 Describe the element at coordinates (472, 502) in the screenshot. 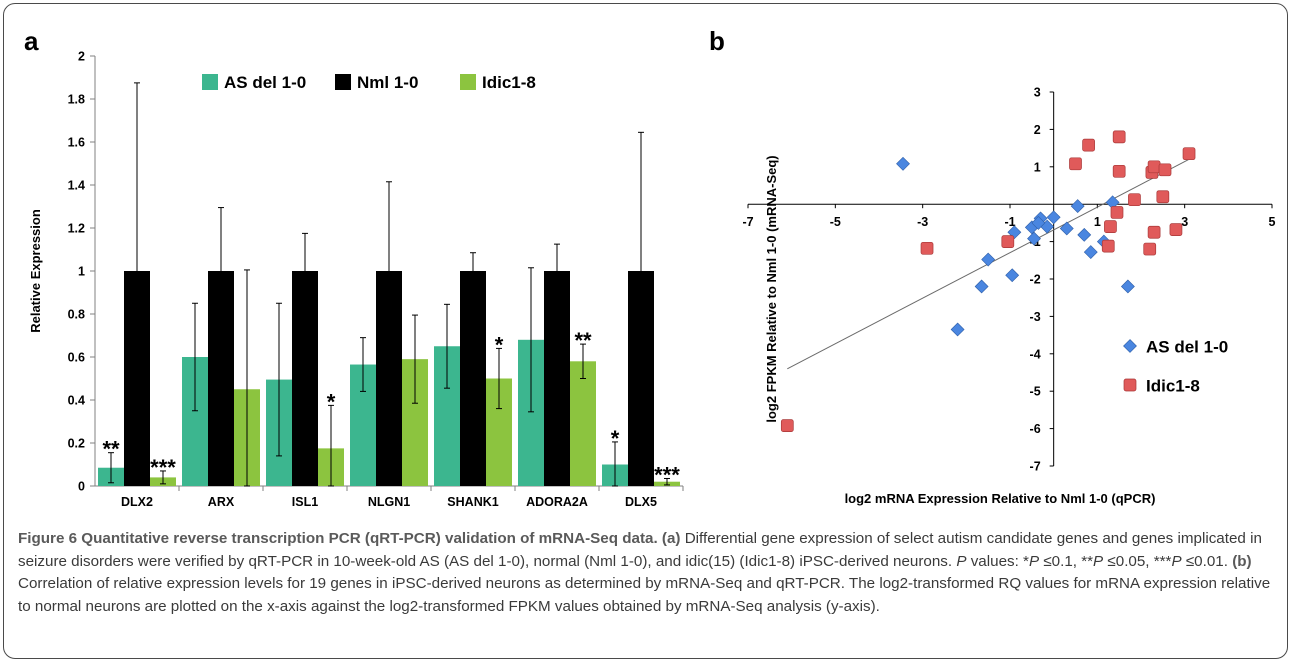

I see `x-tick-label: SHANK1` at that location.